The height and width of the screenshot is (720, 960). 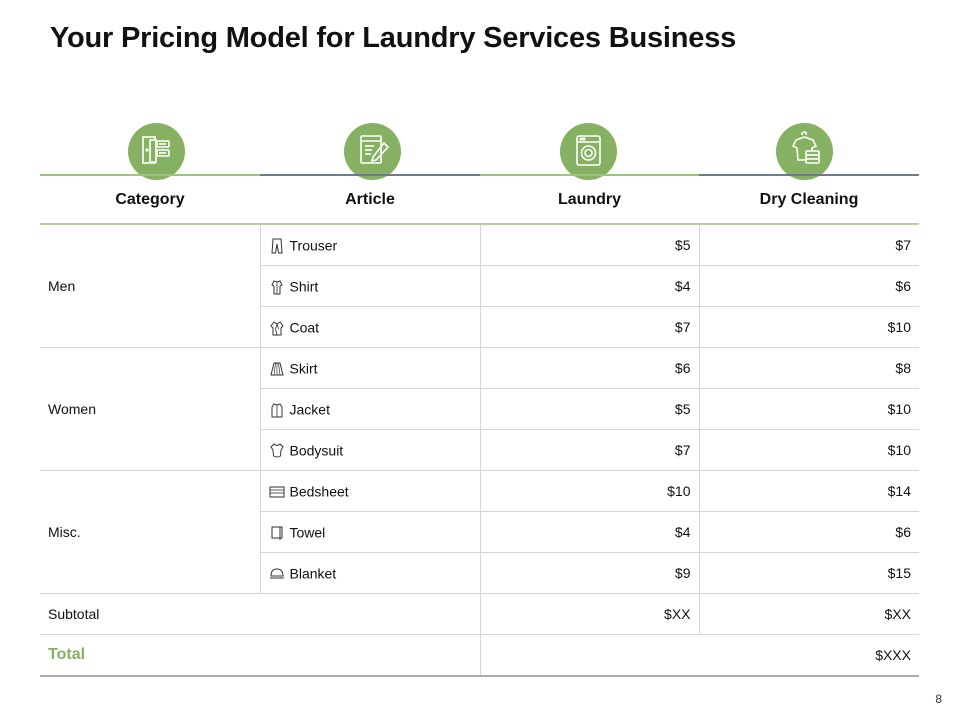 I want to click on total-label: Total, so click(x=260, y=655).